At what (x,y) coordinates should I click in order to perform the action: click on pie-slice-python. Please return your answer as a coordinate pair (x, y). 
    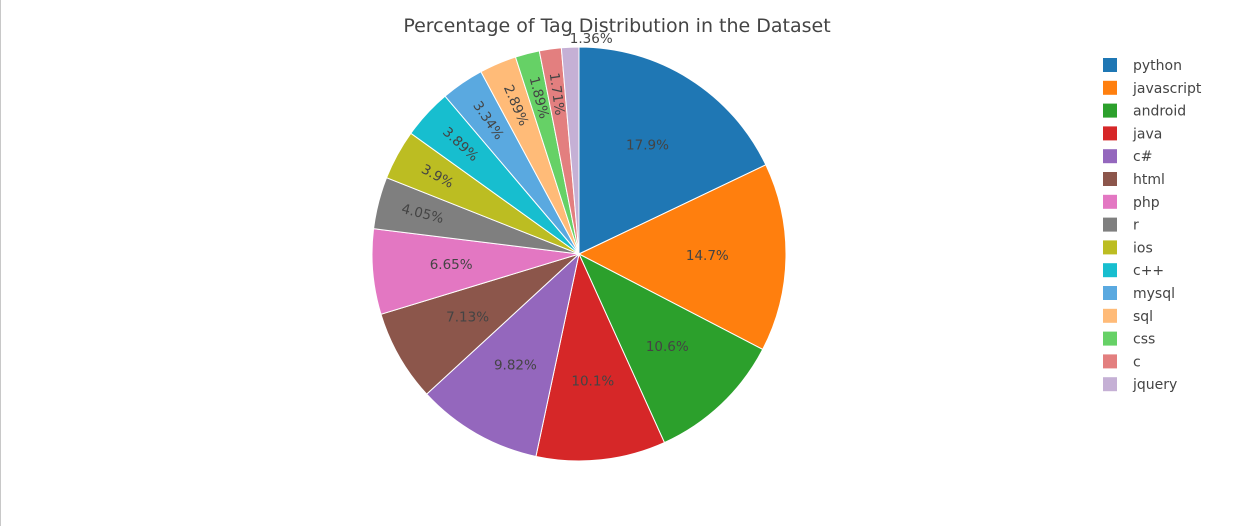
    Looking at the image, I should click on (672, 150).